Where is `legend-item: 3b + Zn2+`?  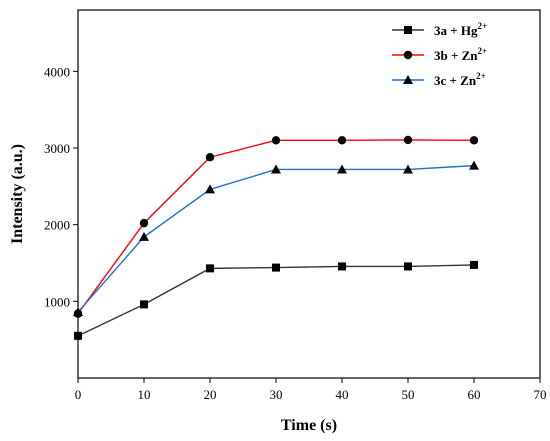
legend-item: 3b + Zn2+ is located at coordinates (439, 54).